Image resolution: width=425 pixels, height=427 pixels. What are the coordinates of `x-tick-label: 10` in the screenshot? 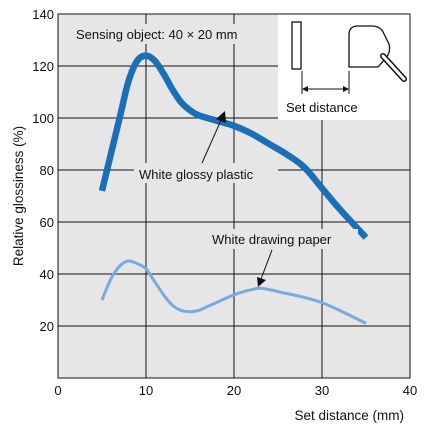 It's located at (146, 390).